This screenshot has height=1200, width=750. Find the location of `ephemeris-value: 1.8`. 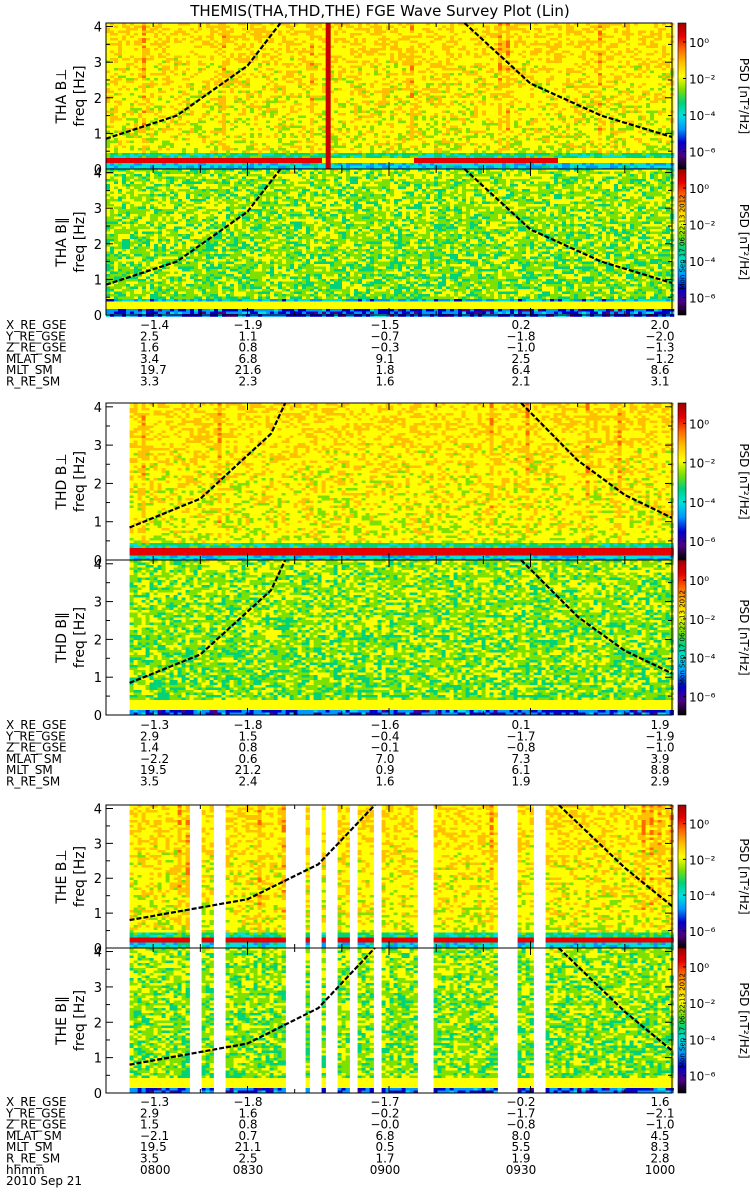

ephemeris-value: 1.8 is located at coordinates (384, 370).